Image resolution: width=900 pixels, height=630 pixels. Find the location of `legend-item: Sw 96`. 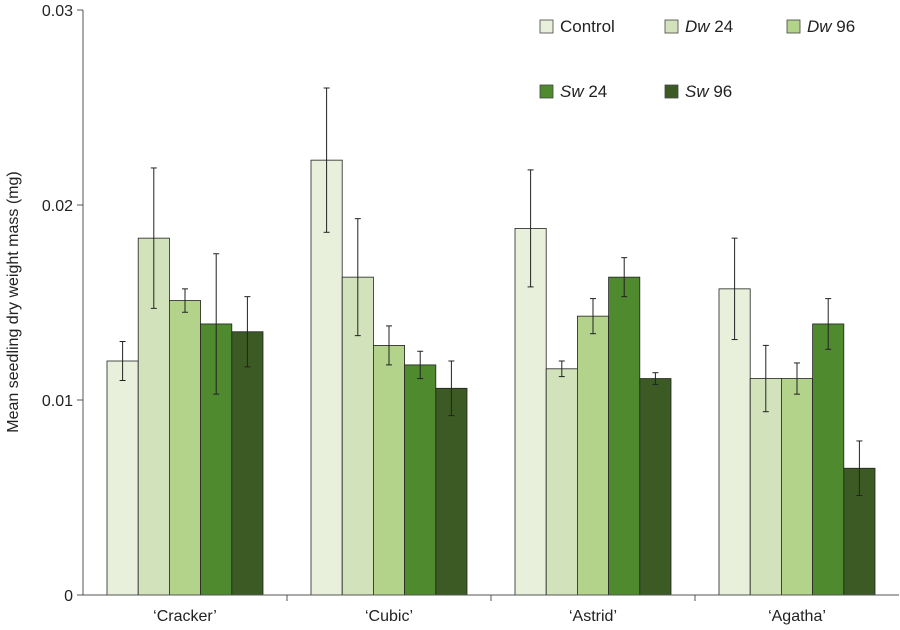

legend-item: Sw 96 is located at coordinates (698, 91).